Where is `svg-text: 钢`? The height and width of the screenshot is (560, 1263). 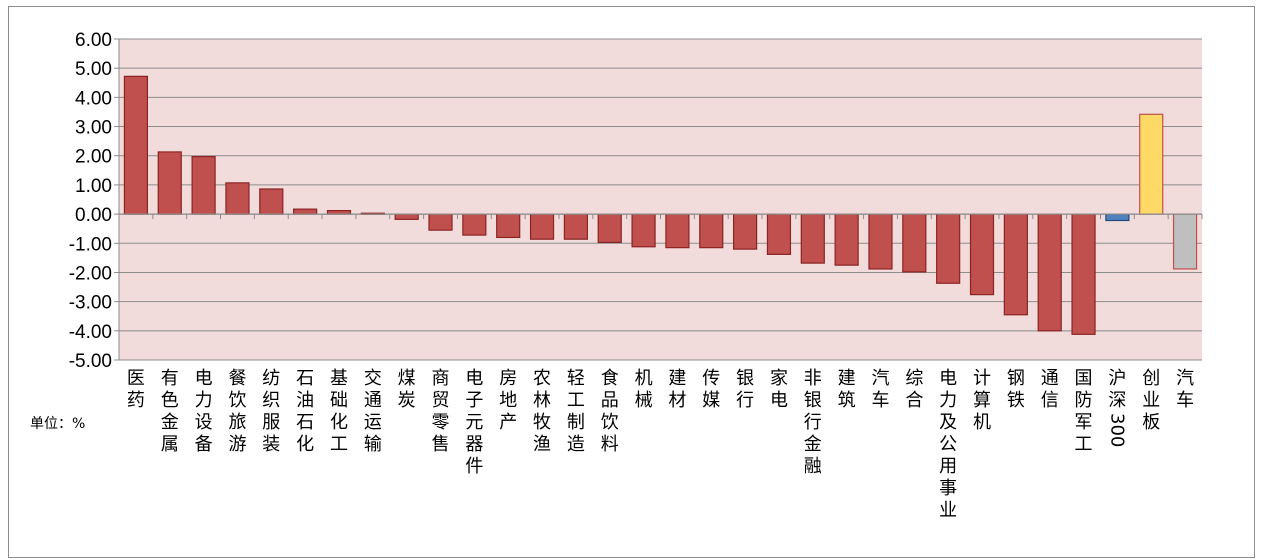
svg-text: 钢 is located at coordinates (1016, 378).